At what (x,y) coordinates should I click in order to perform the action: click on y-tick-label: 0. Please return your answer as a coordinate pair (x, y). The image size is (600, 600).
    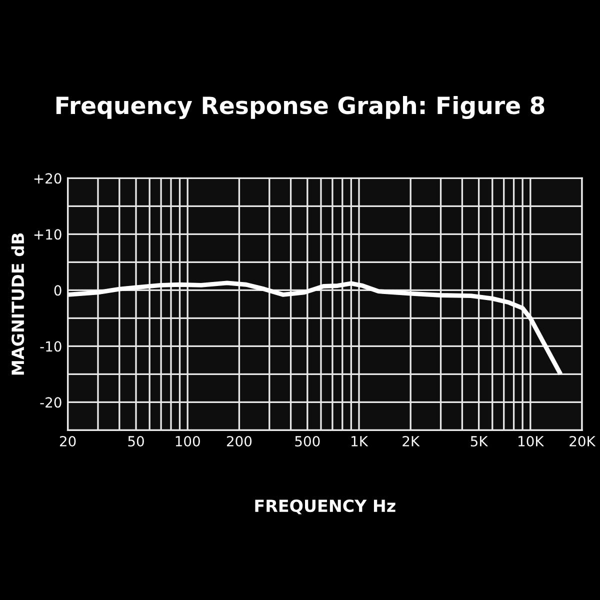
    Looking at the image, I should click on (58, 290).